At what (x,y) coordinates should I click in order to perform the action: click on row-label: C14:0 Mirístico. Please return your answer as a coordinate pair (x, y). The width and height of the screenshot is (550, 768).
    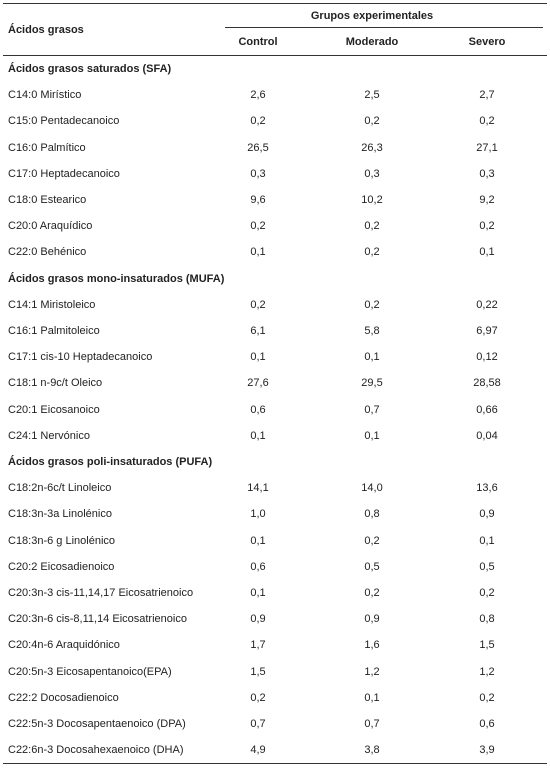
    Looking at the image, I should click on (45, 95).